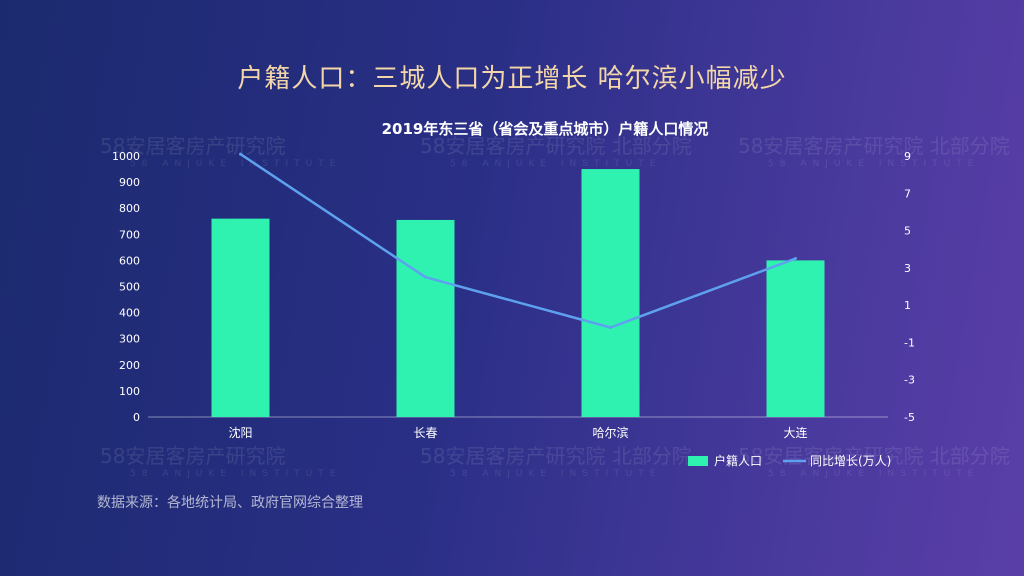 The image size is (1024, 576). I want to click on y-right-tick-label: -3, so click(909, 380).